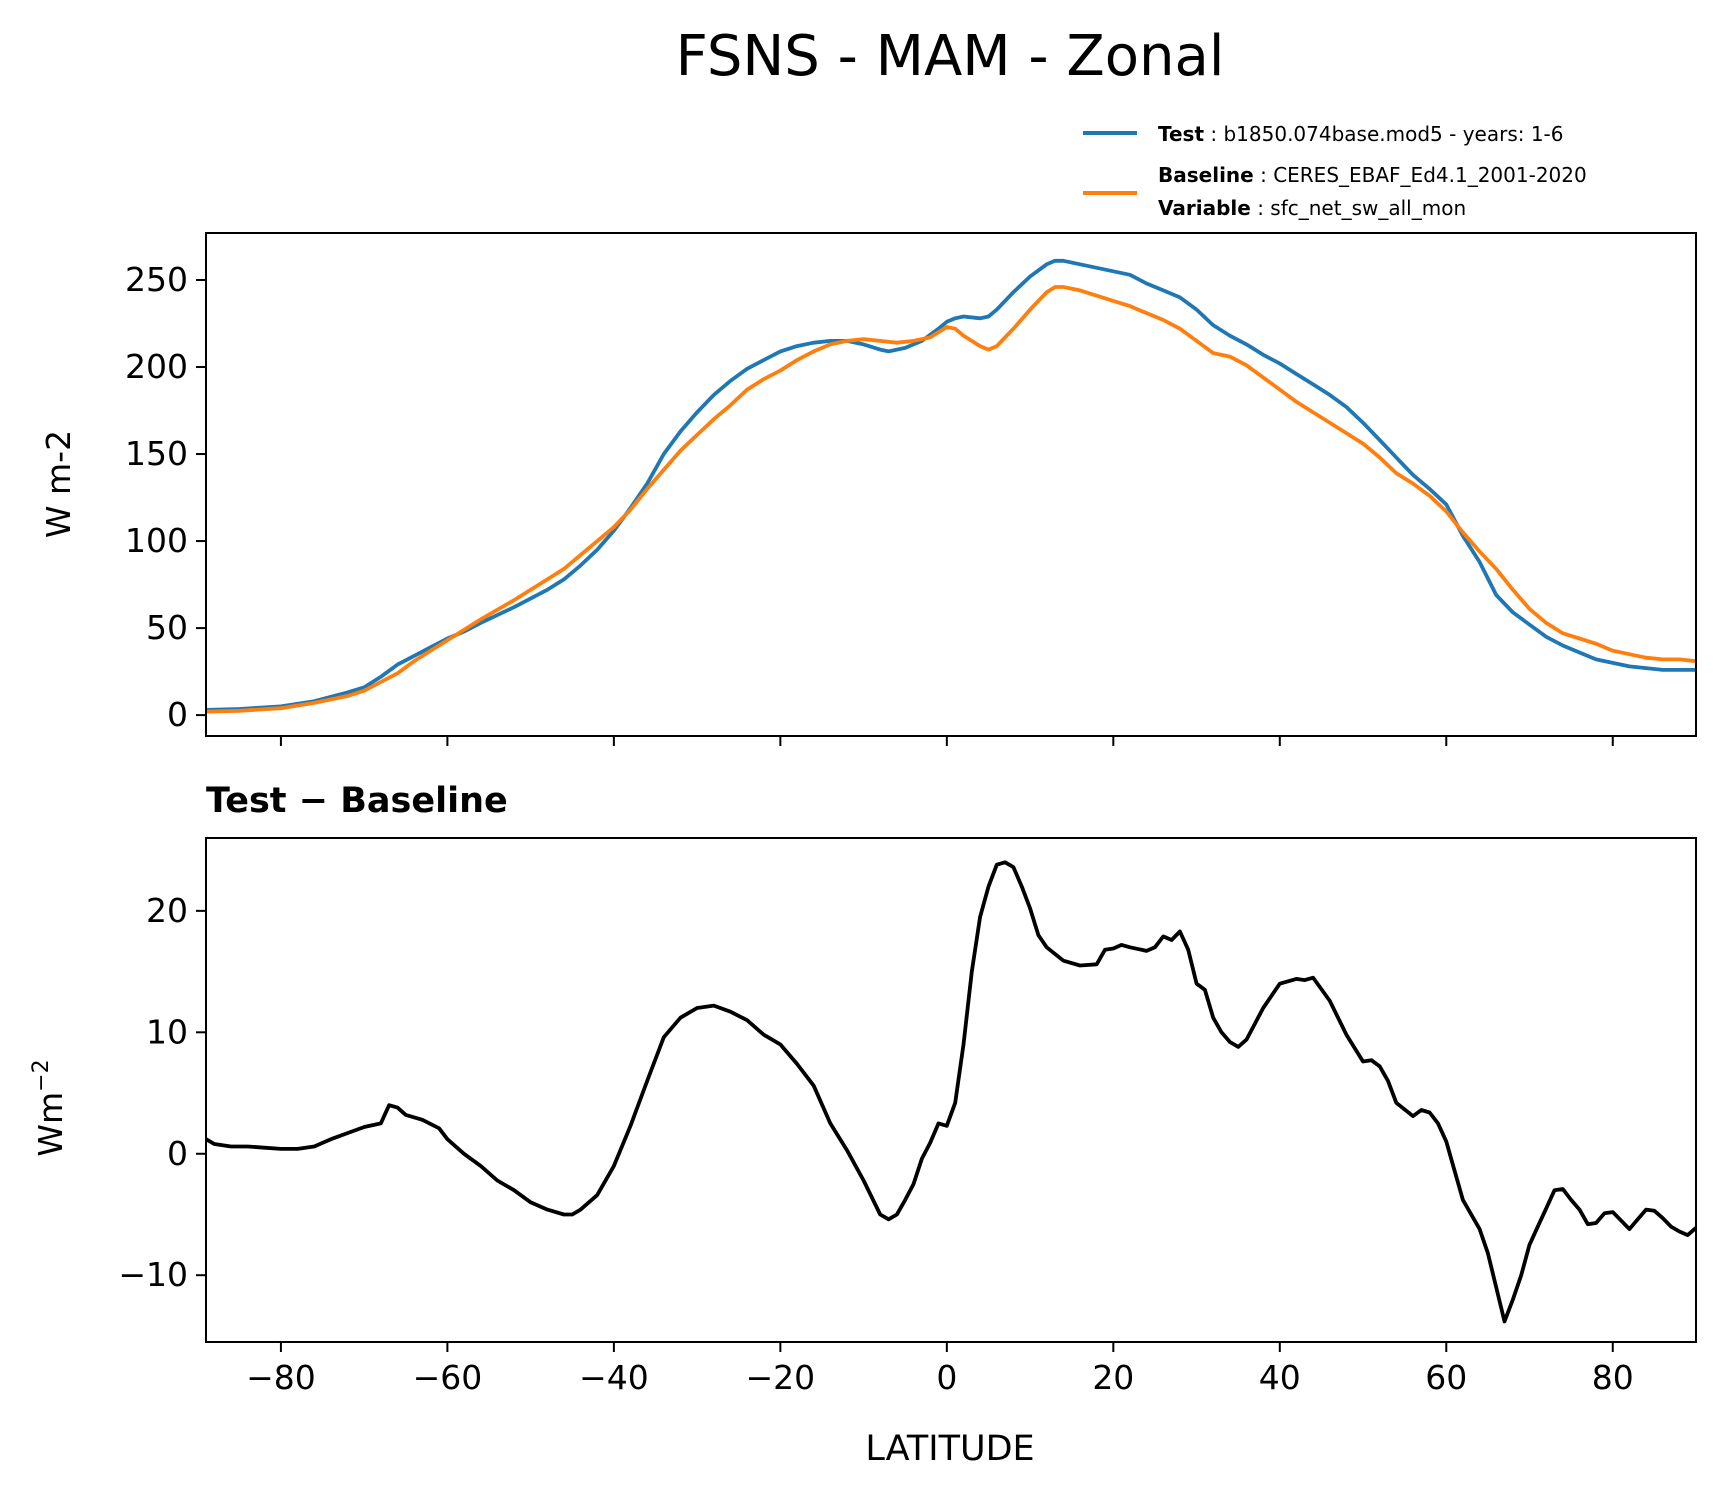  I want to click on x-tick-label: −20, so click(781, 1377).